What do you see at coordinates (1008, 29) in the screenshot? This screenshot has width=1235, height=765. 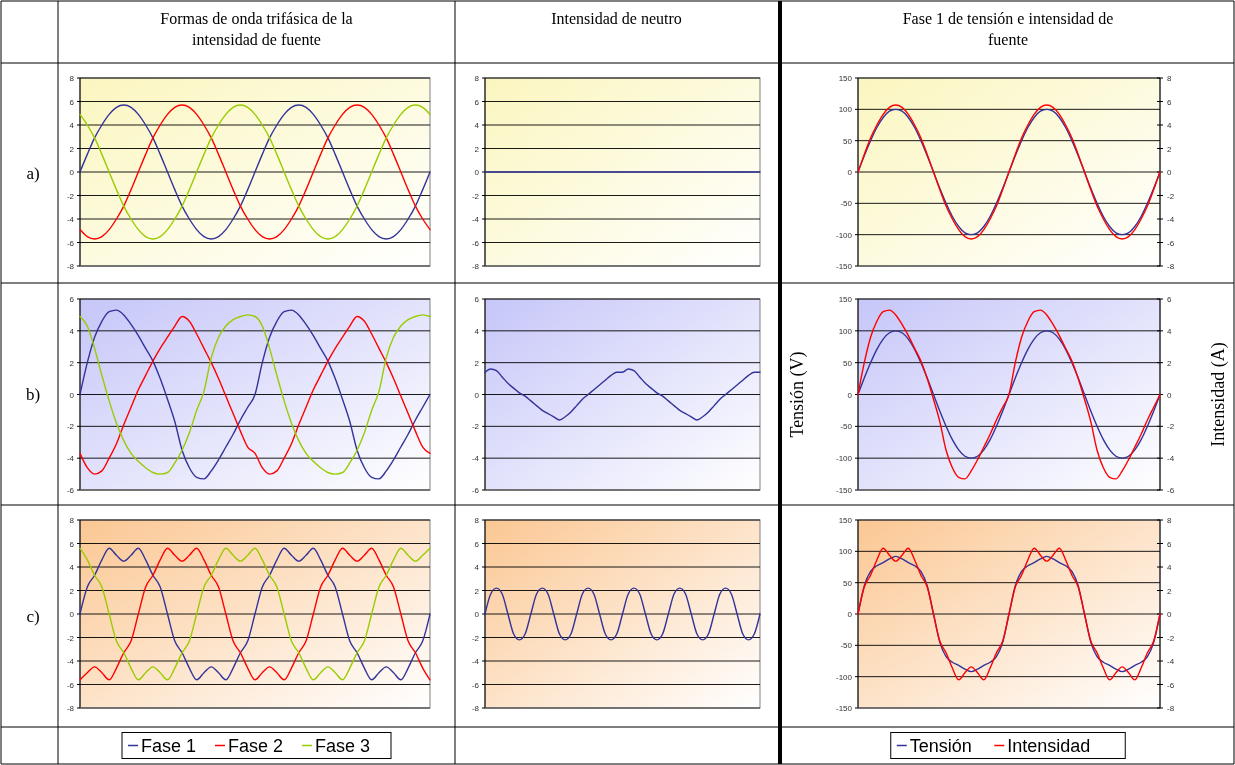 I see `chart-title: Fase 1 de tensión e intensidad de fuente` at bounding box center [1008, 29].